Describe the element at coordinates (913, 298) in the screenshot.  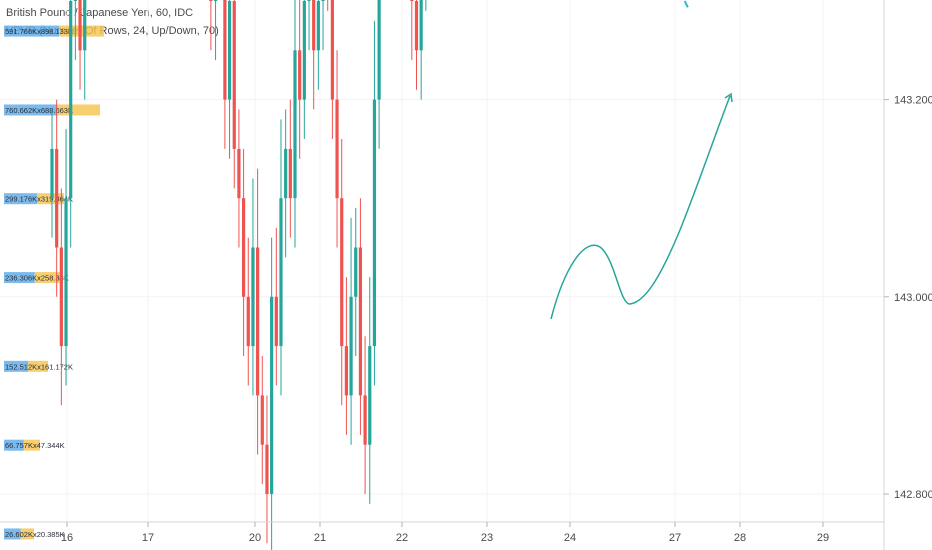
I see `price-tick-label: 143.000` at that location.